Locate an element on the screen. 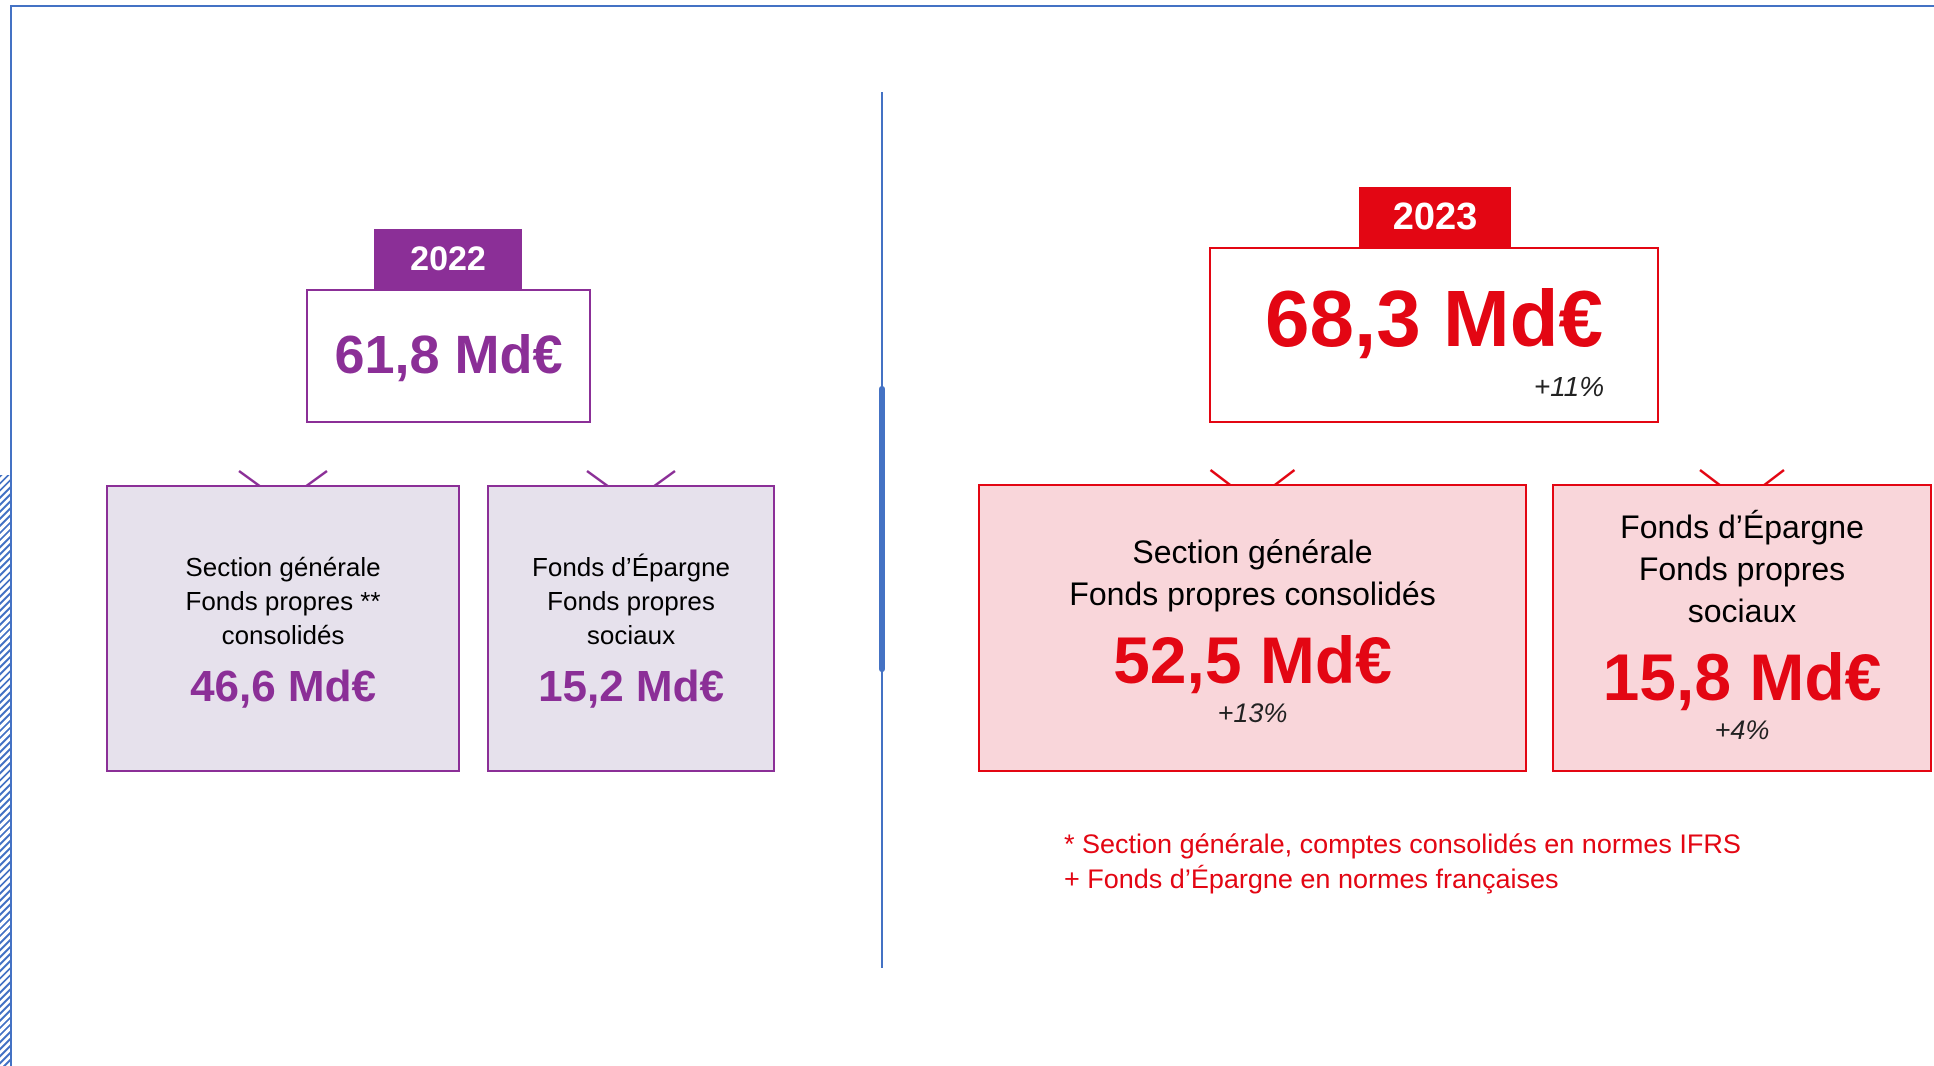  footnote: + Fonds d’Épargne en normes françaises is located at coordinates (1311, 879).